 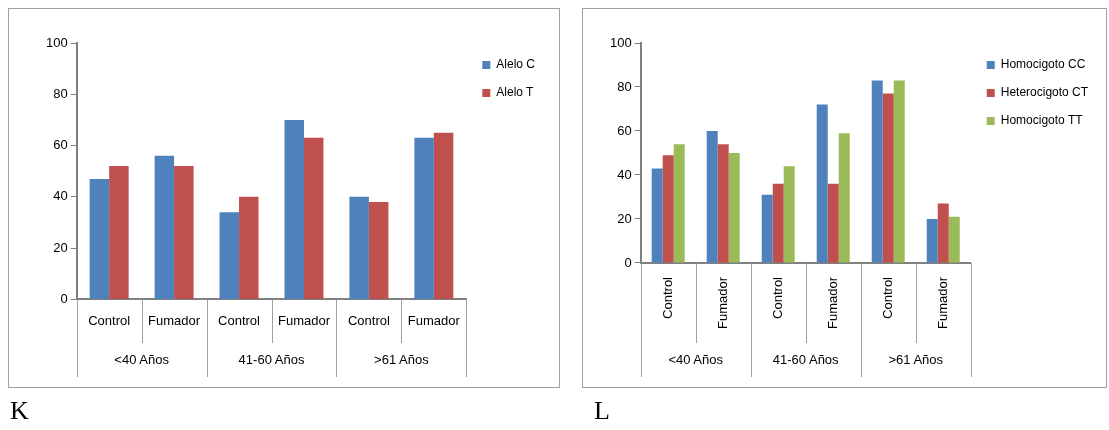 I want to click on text: L, so click(x=602, y=411).